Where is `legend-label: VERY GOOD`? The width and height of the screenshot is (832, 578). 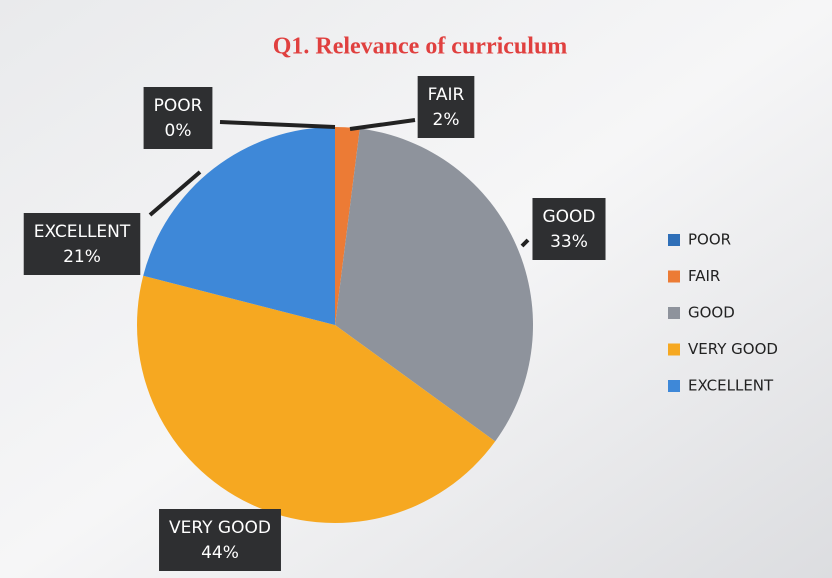 legend-label: VERY GOOD is located at coordinates (733, 349).